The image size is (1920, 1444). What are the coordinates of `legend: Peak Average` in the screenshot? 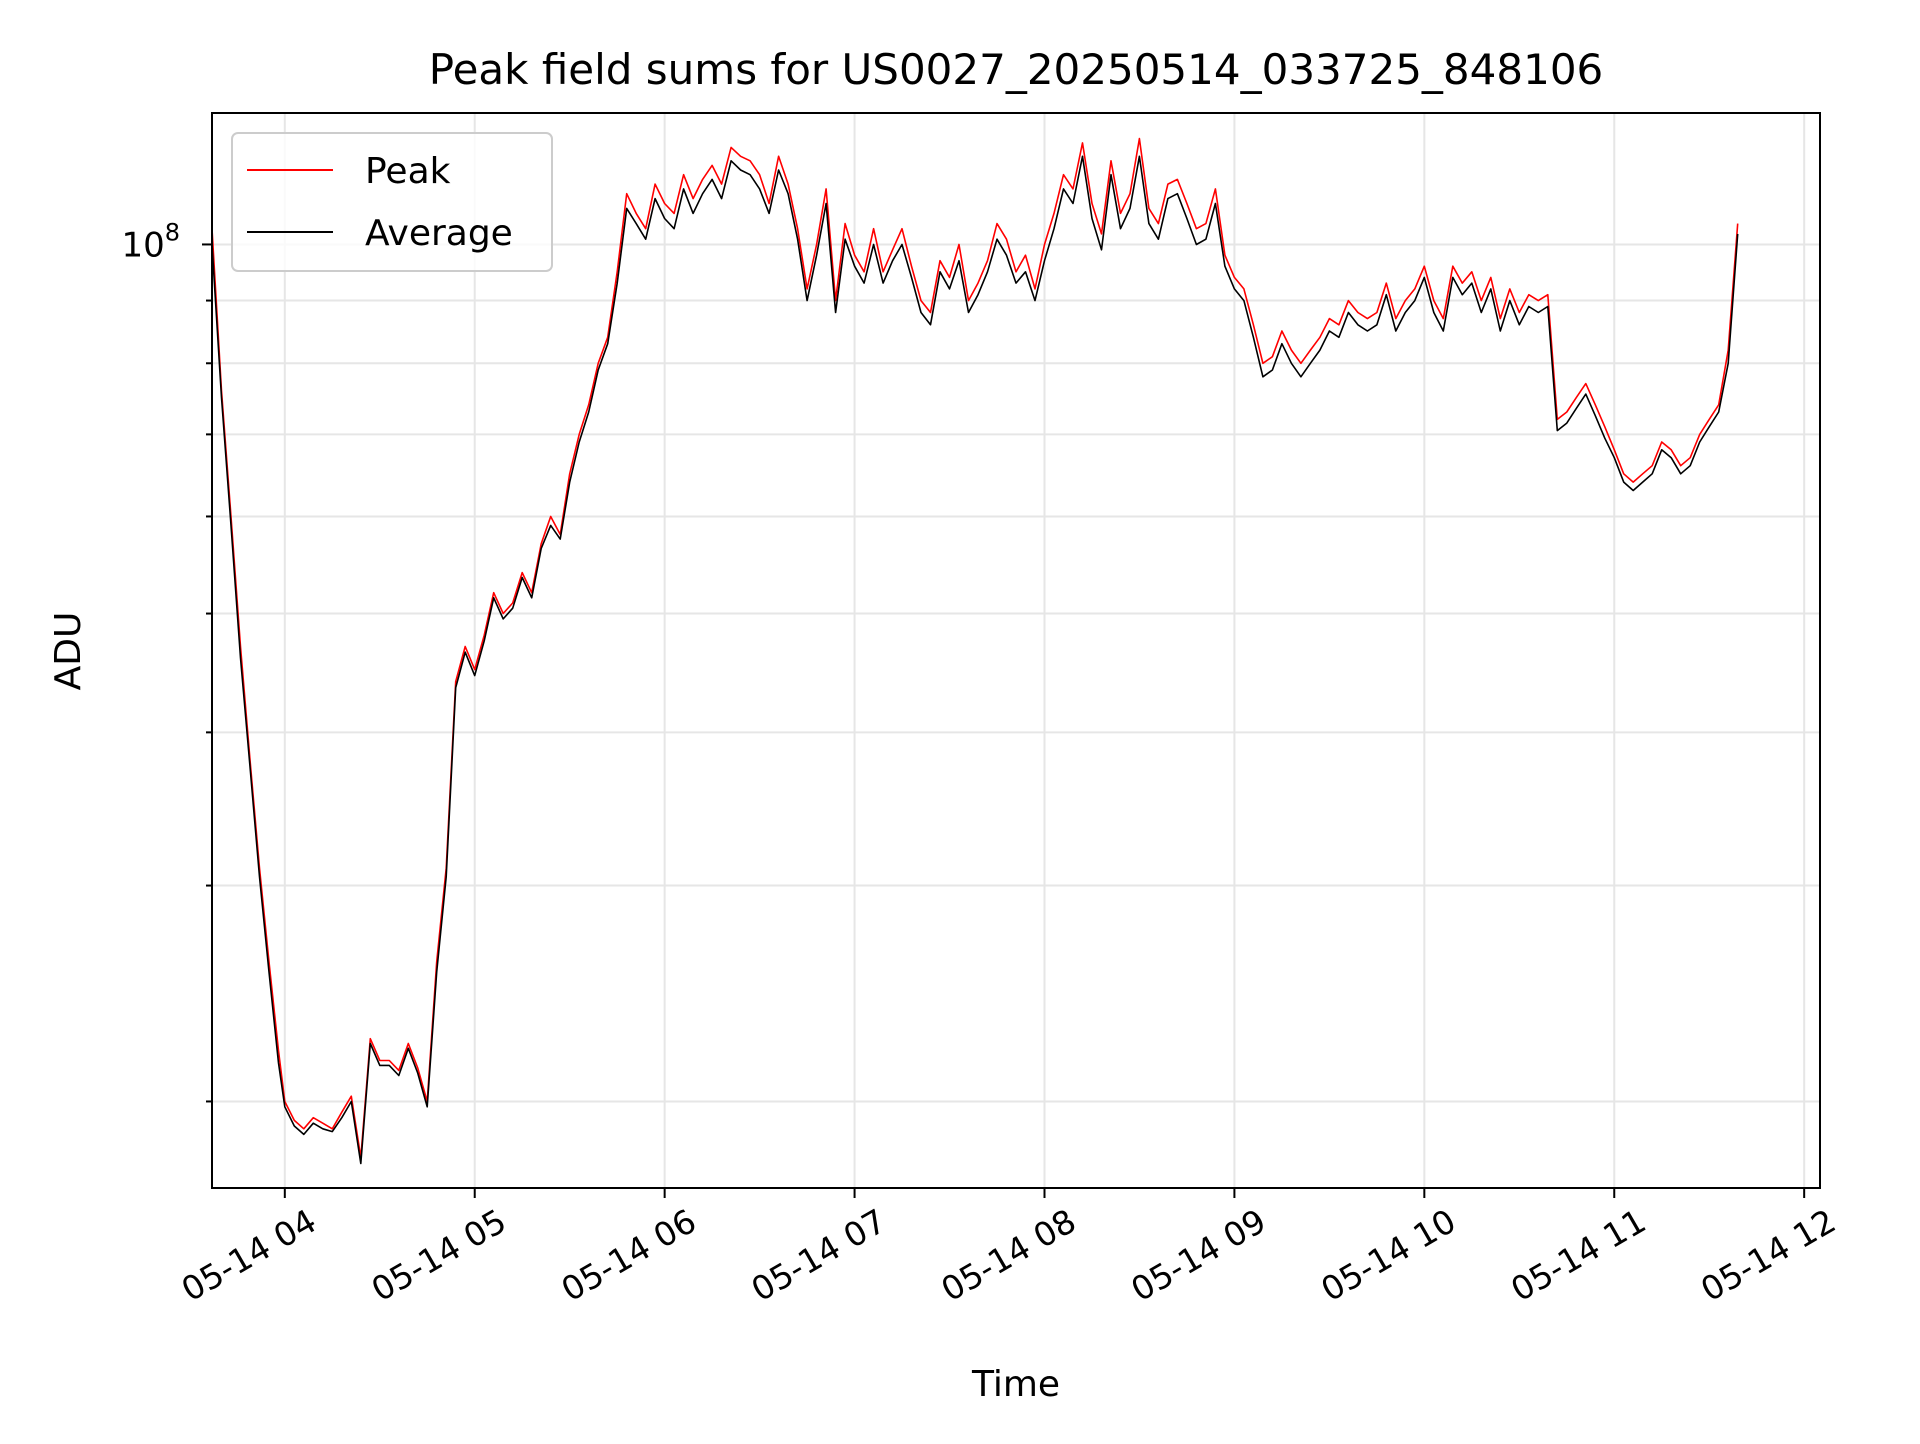 It's located at (392, 202).